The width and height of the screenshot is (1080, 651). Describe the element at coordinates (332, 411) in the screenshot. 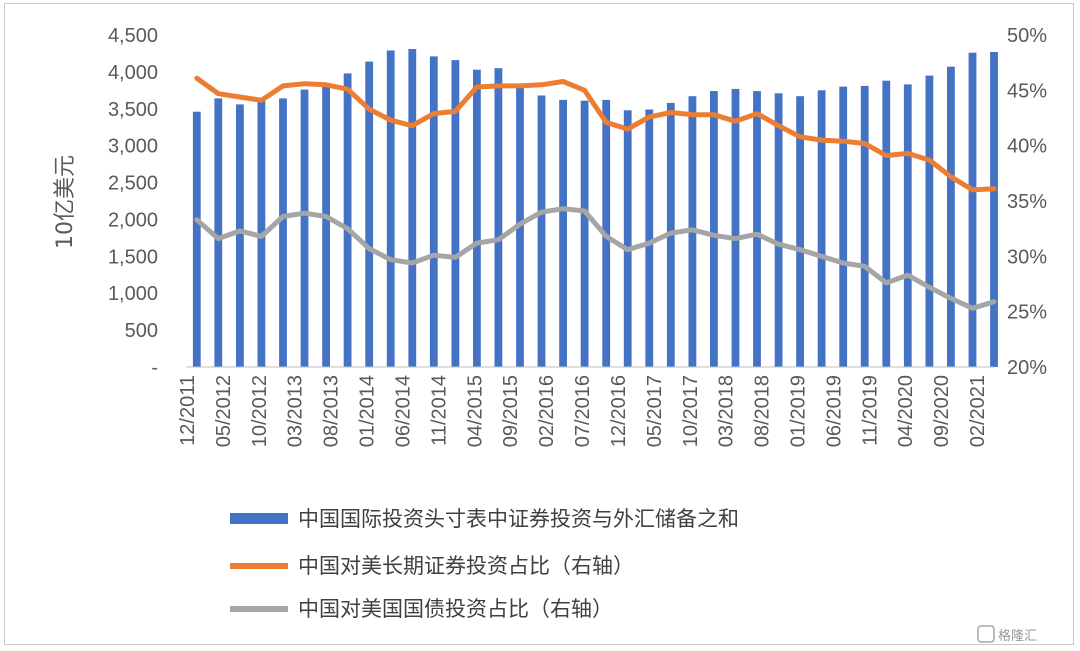

I see `x-tick-label: 08/2013` at that location.